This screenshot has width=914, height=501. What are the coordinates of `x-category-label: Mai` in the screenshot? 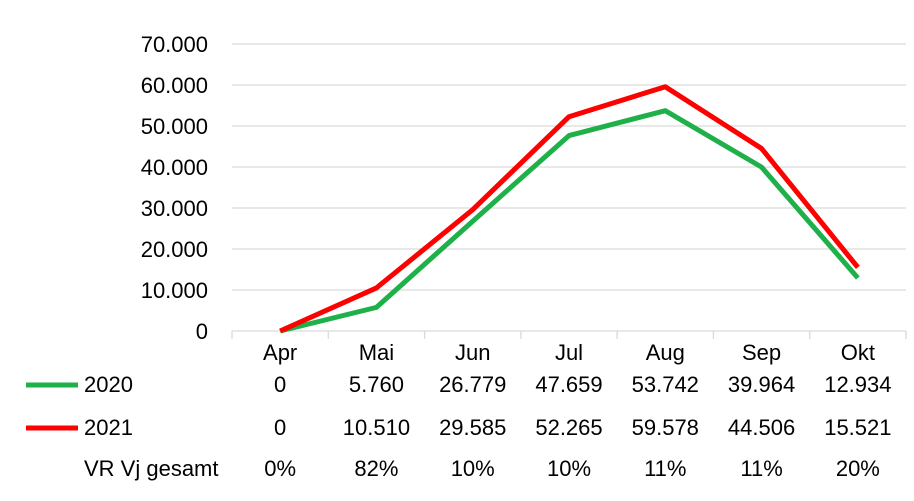 It's located at (376, 352).